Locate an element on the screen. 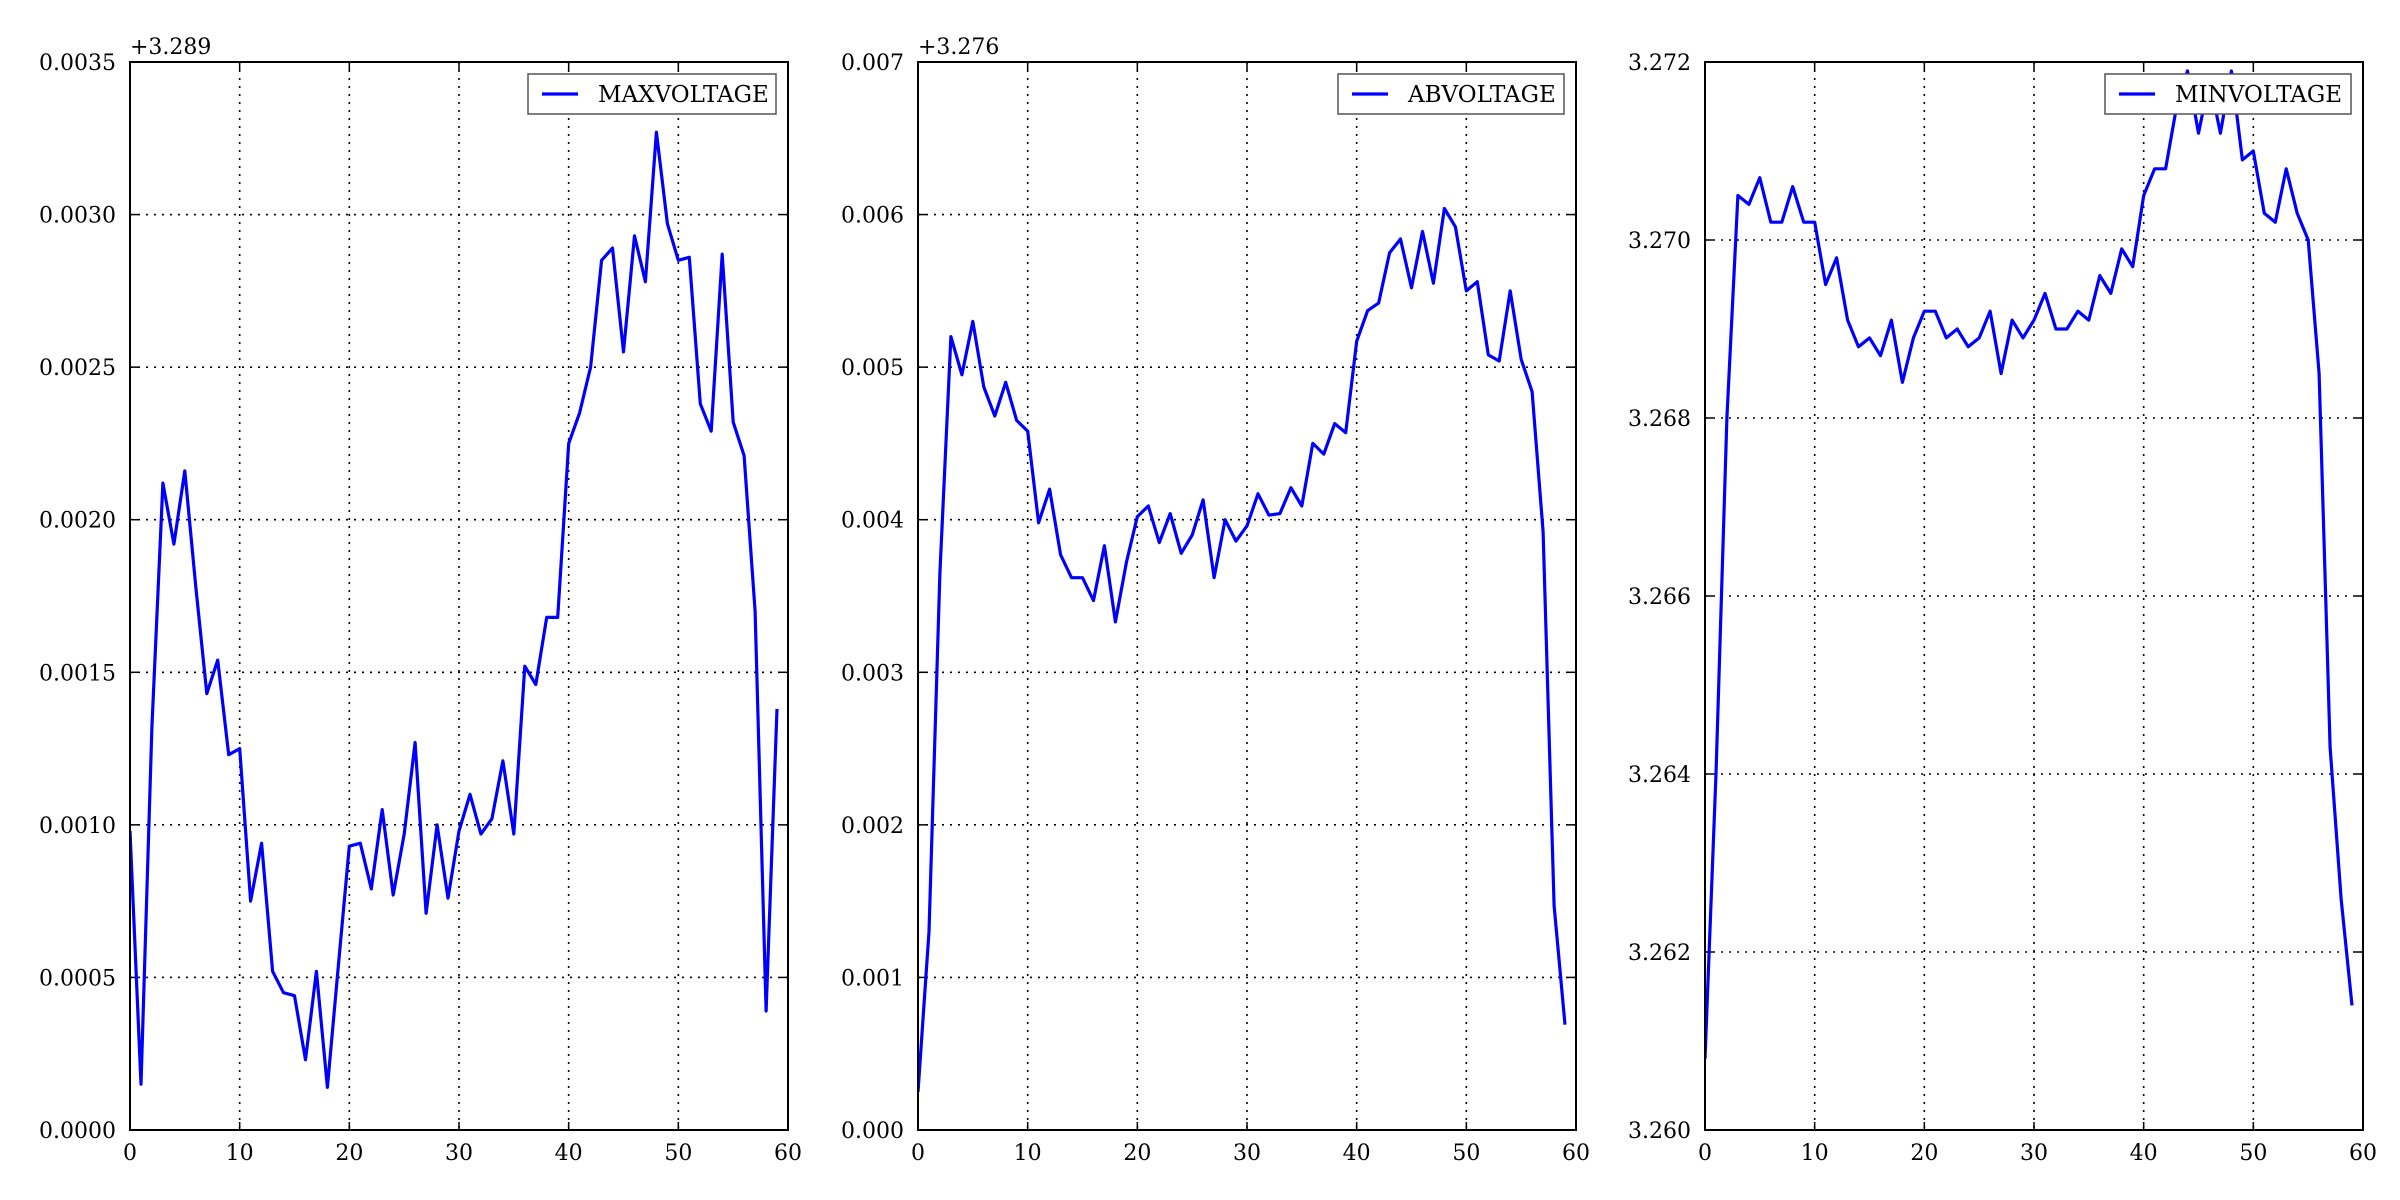 This screenshot has height=1200, width=2400. legend: ABVOLTAGE is located at coordinates (1451, 94).